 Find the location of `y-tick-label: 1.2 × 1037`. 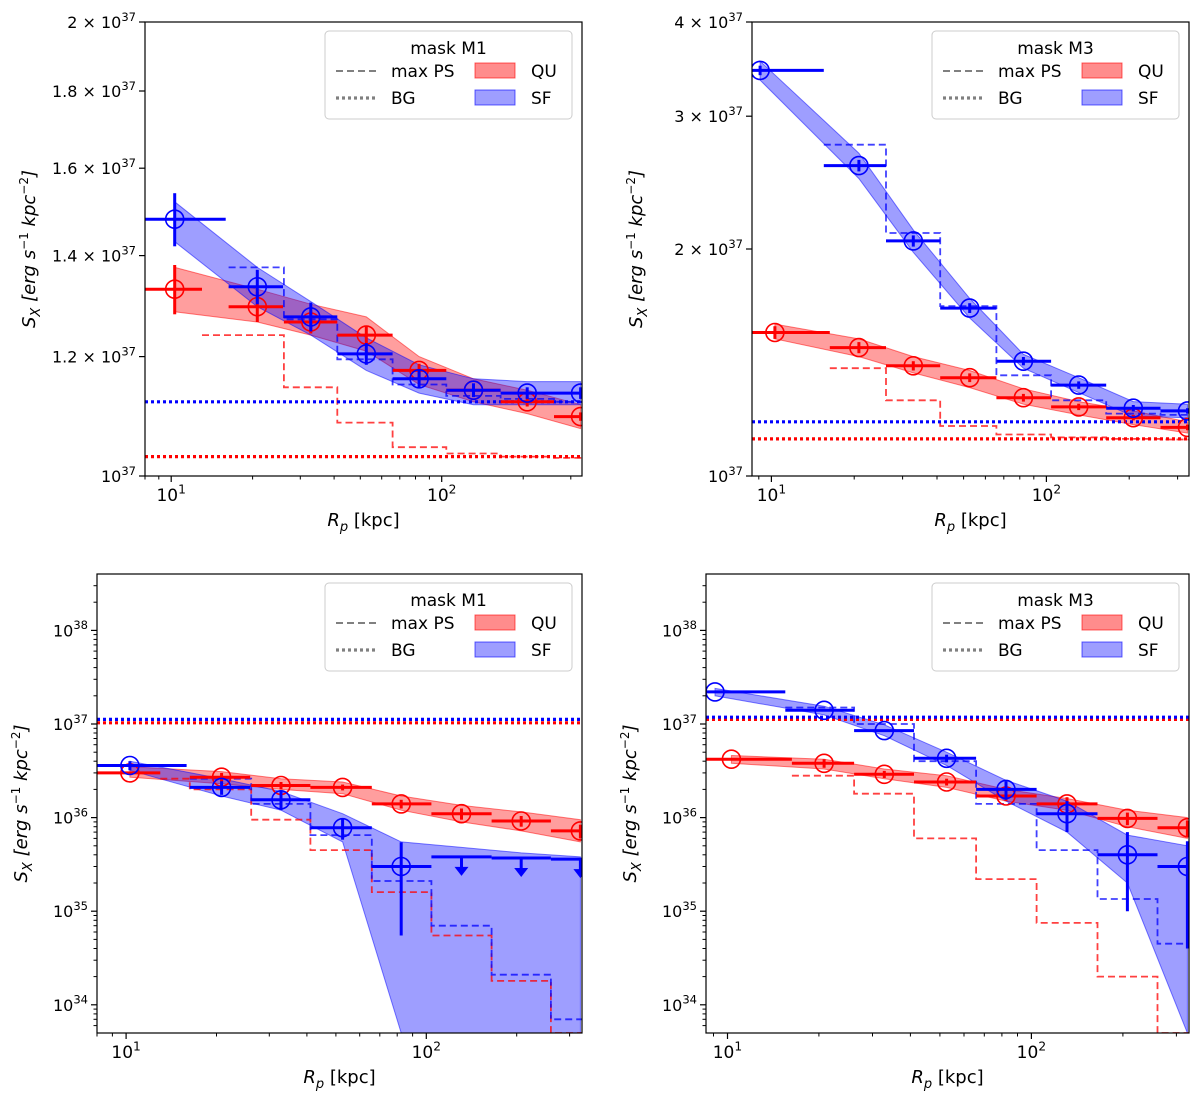

y-tick-label: 1.2 × 1037 is located at coordinates (94, 355).